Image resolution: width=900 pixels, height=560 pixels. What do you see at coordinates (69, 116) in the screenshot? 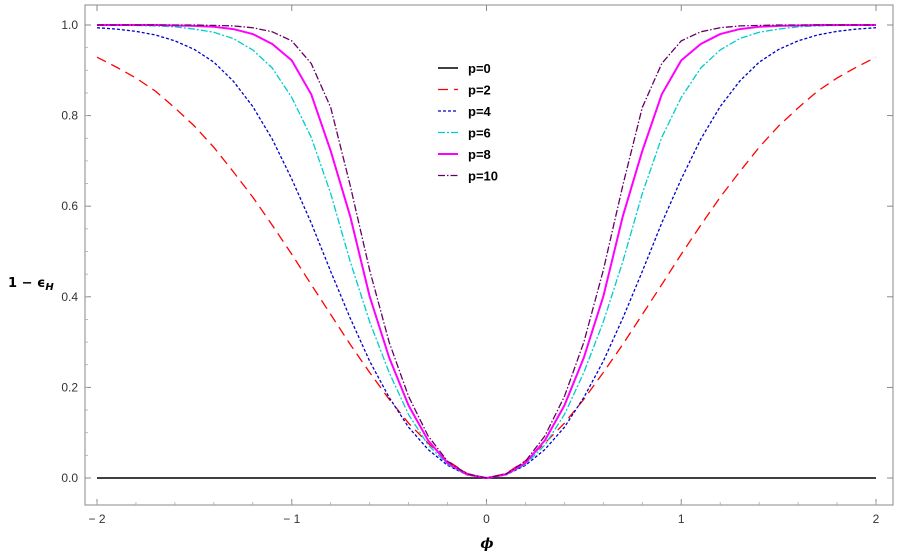
I see `y-tick-label: 0.8` at bounding box center [69, 116].